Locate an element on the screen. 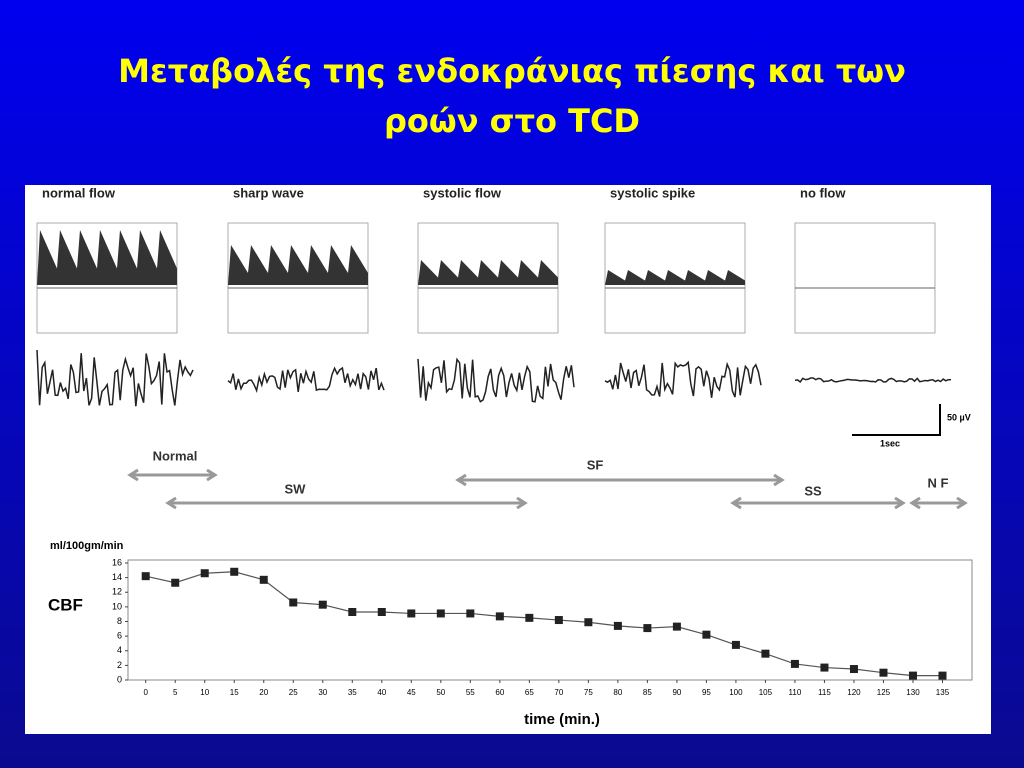  x-tick-label: 110 is located at coordinates (795, 692).